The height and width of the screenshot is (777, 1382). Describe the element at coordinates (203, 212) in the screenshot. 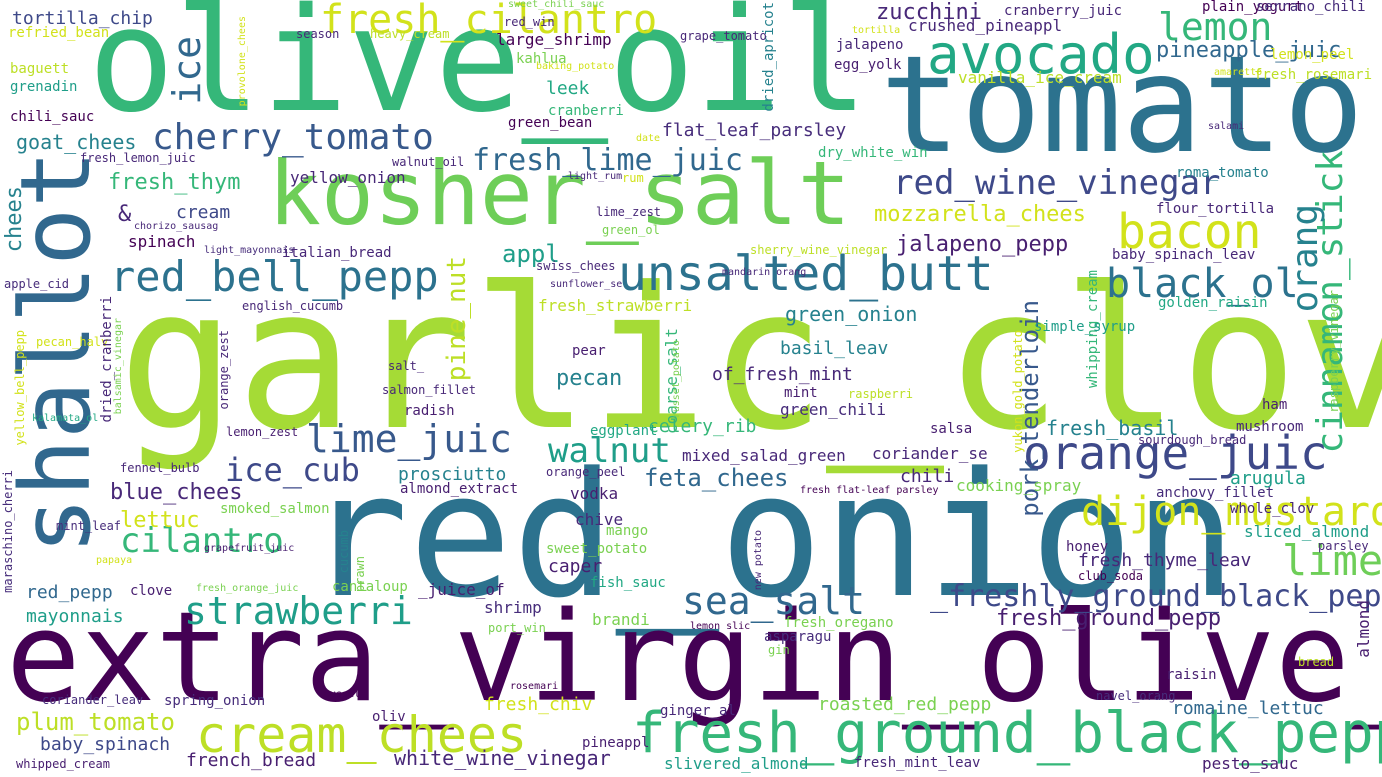

I see `word: cream` at that location.